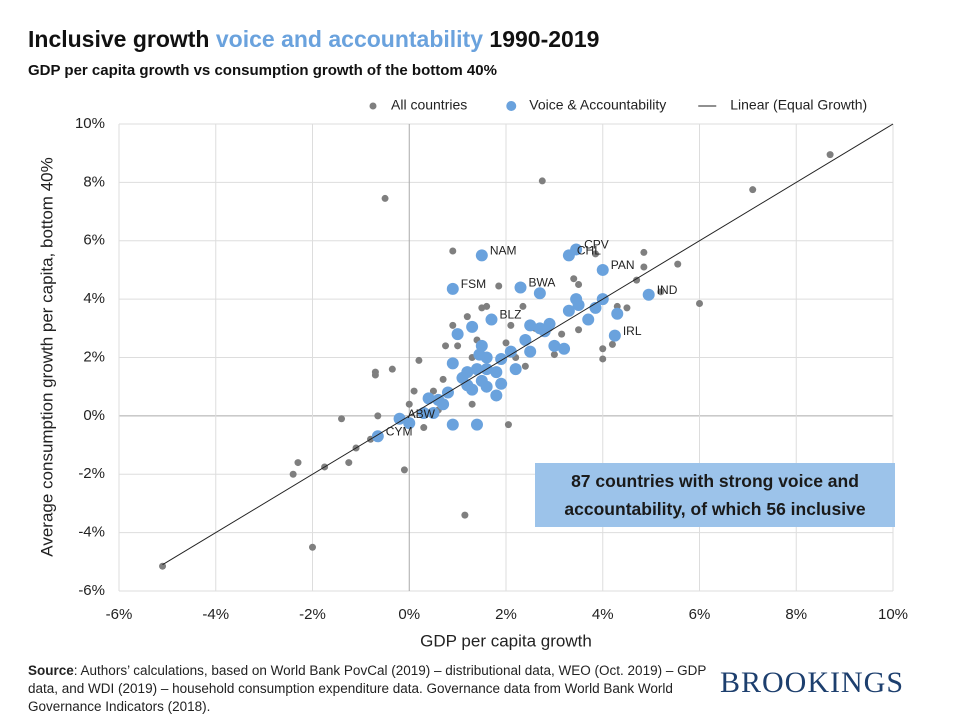 The height and width of the screenshot is (720, 960). Describe the element at coordinates (215, 614) in the screenshot. I see `x-tick-label: -4%` at that location.